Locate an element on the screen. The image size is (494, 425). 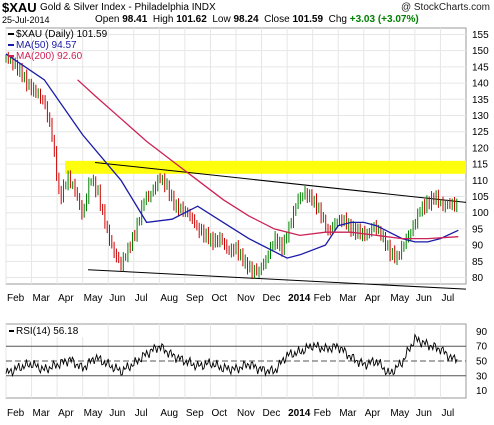
quote-date: 25-Jul-2014 is located at coordinates (26, 20).